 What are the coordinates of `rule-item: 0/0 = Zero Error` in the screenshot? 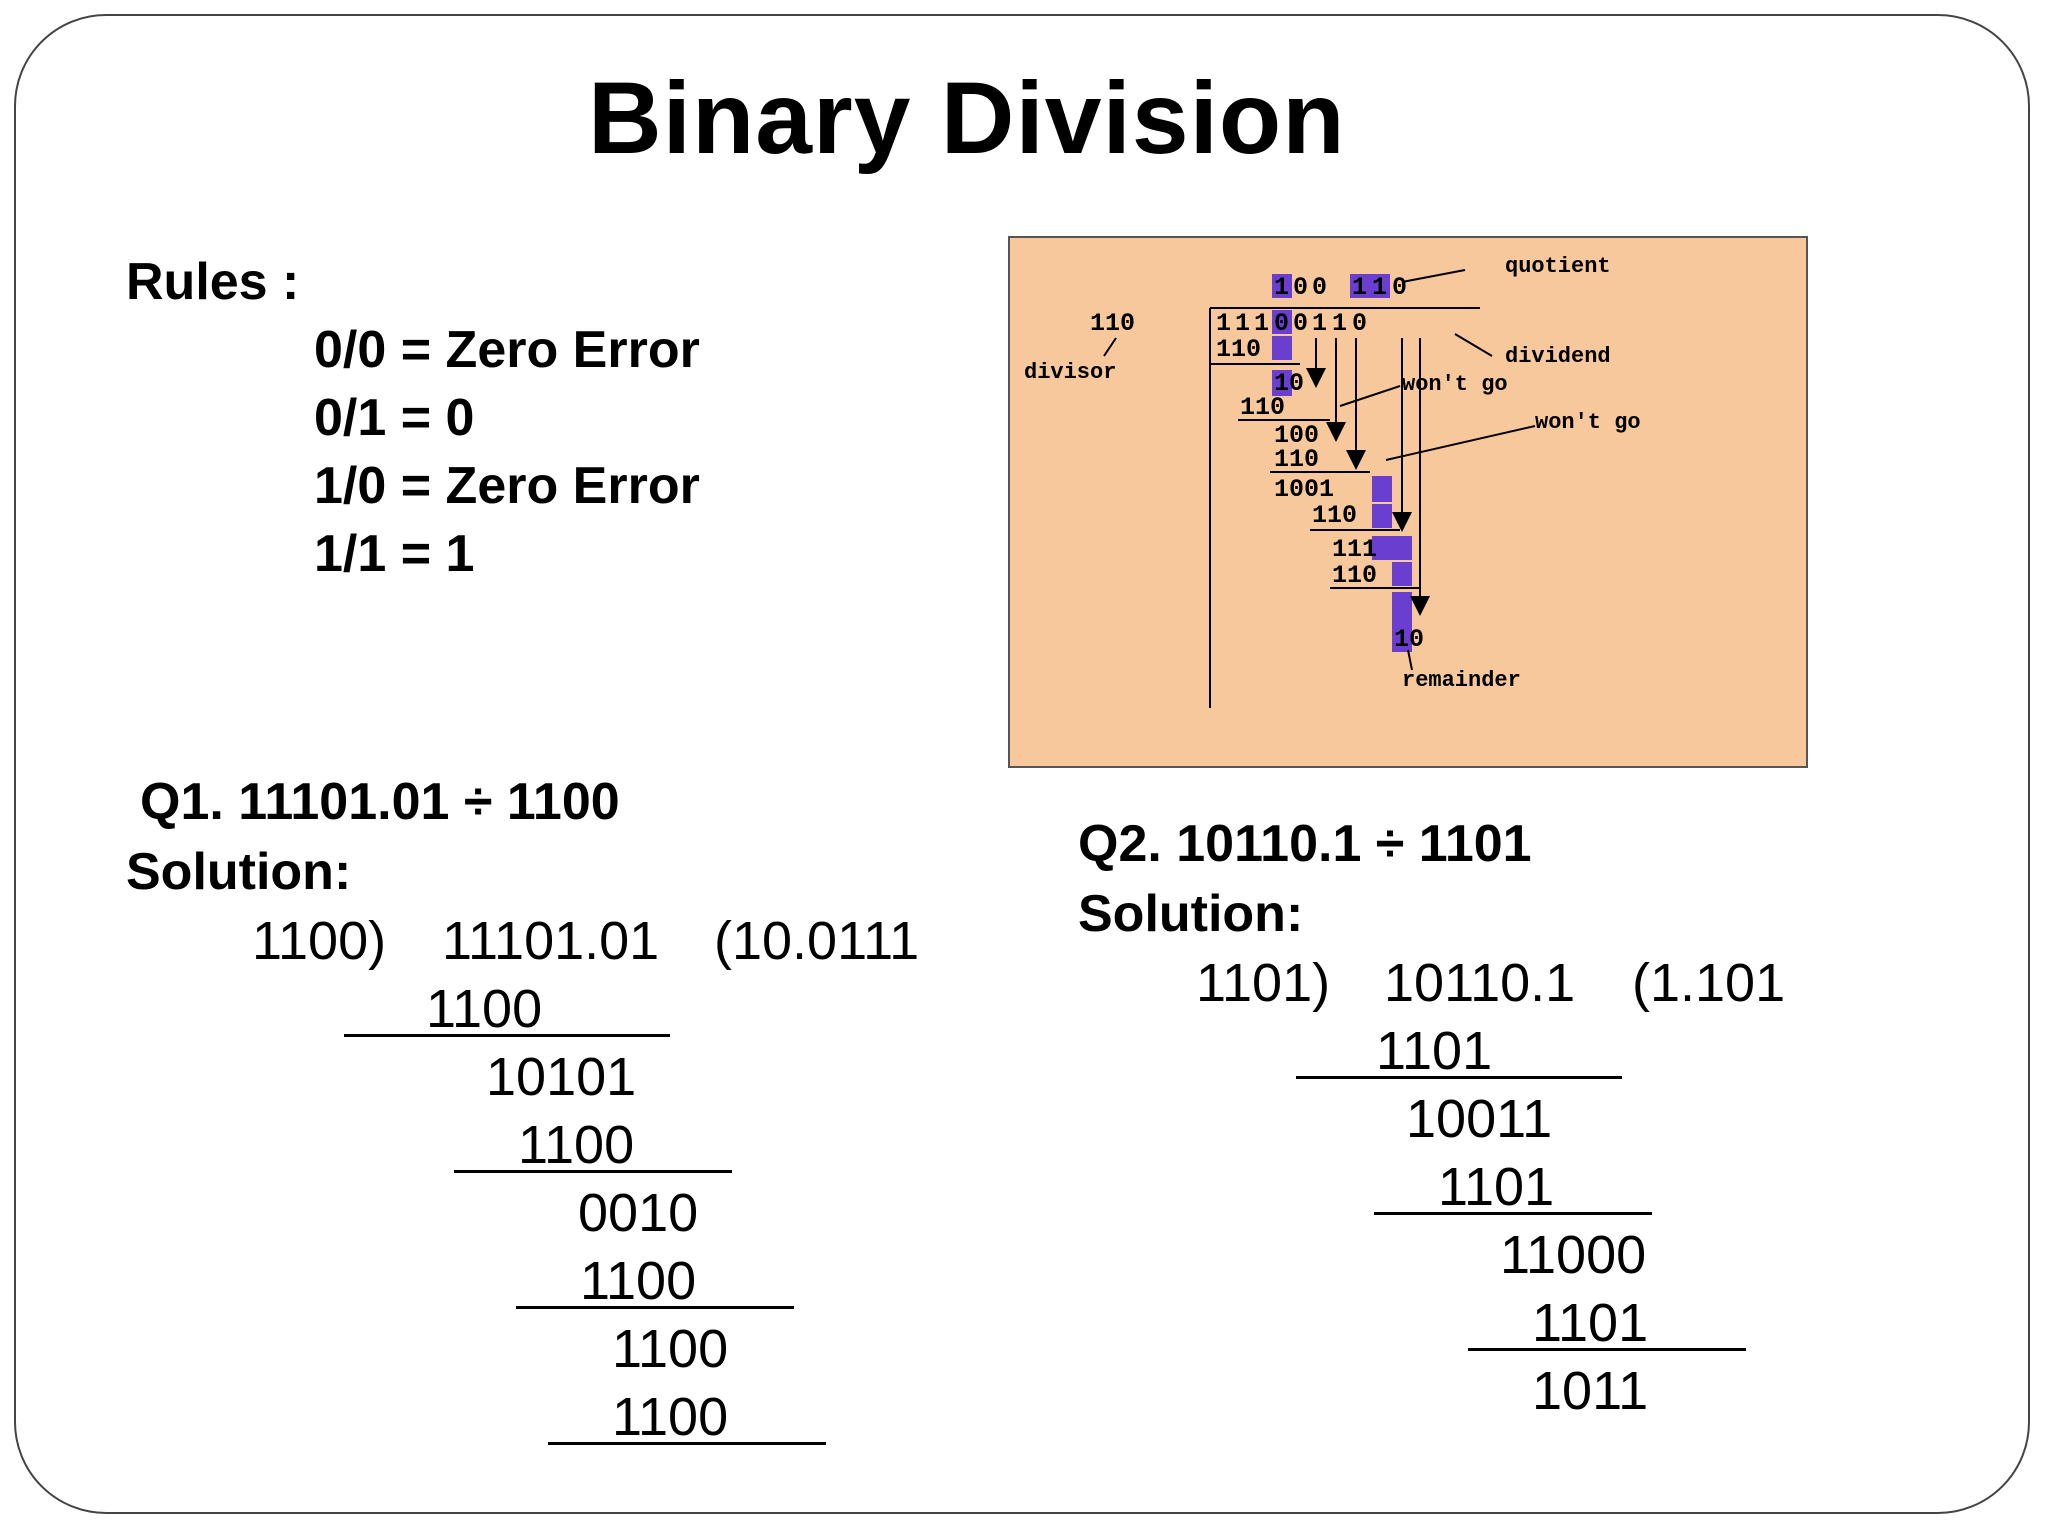 It's located at (507, 350).